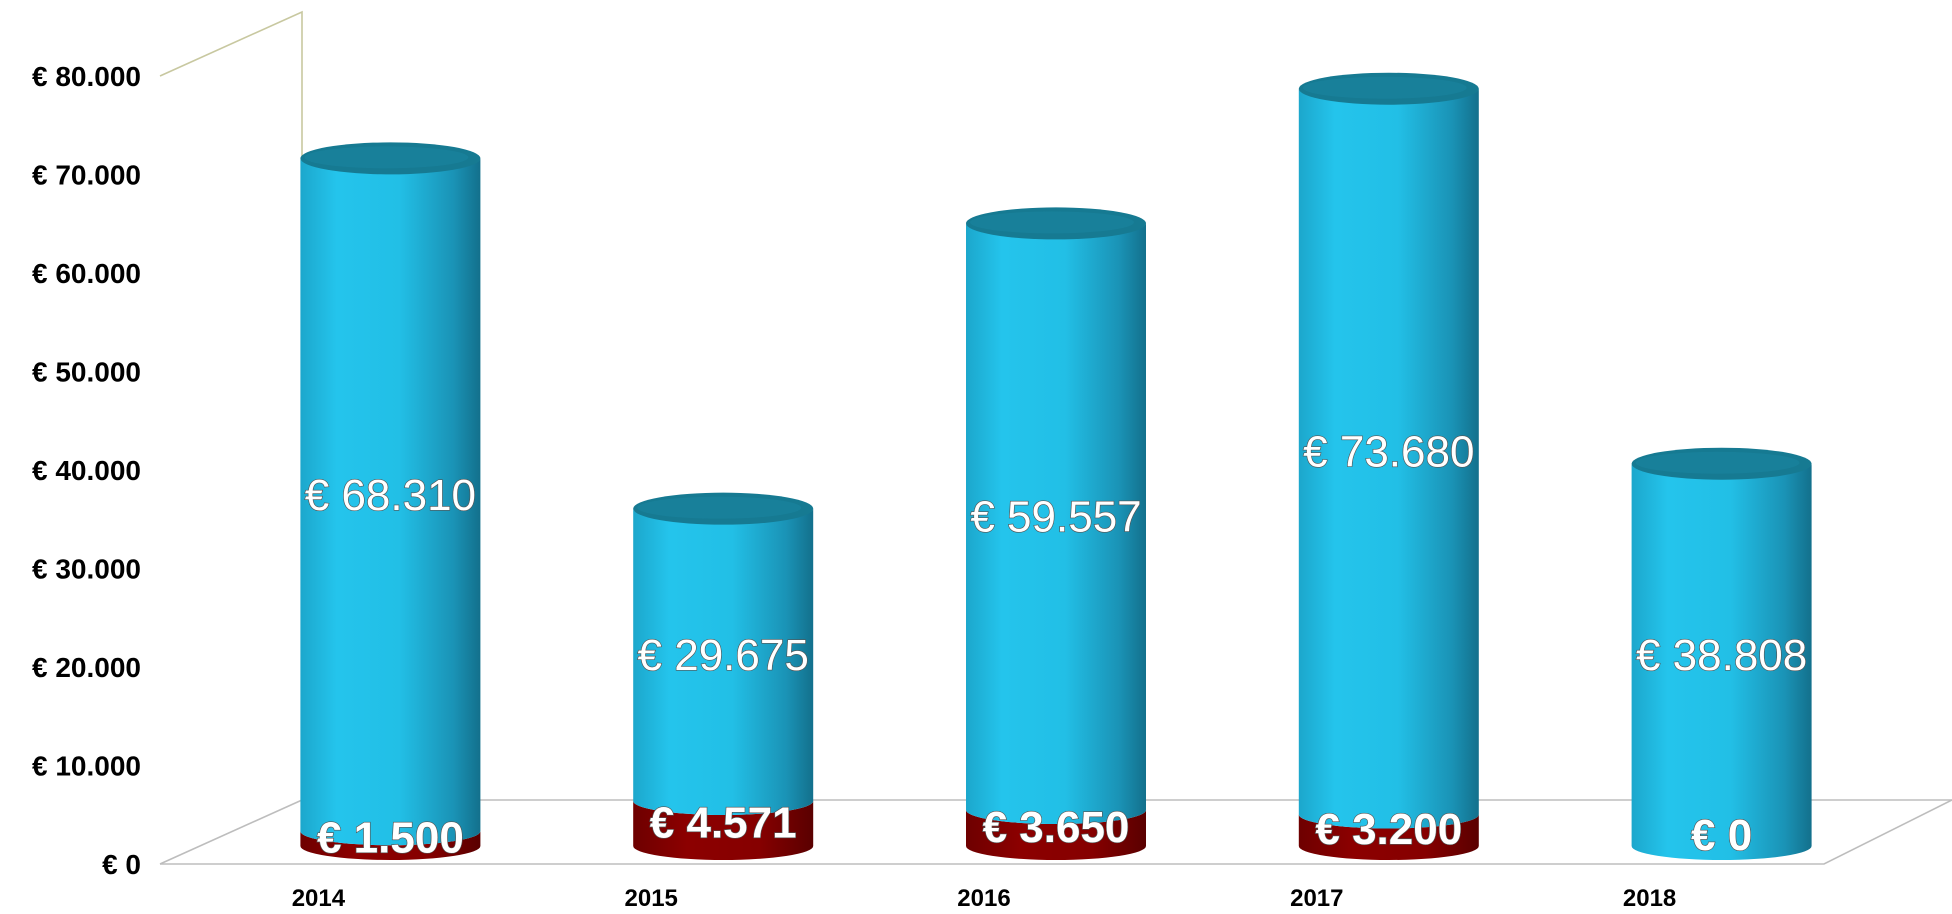  What do you see at coordinates (1721, 835) in the screenshot?
I see `data-label-series-1: € 0` at bounding box center [1721, 835].